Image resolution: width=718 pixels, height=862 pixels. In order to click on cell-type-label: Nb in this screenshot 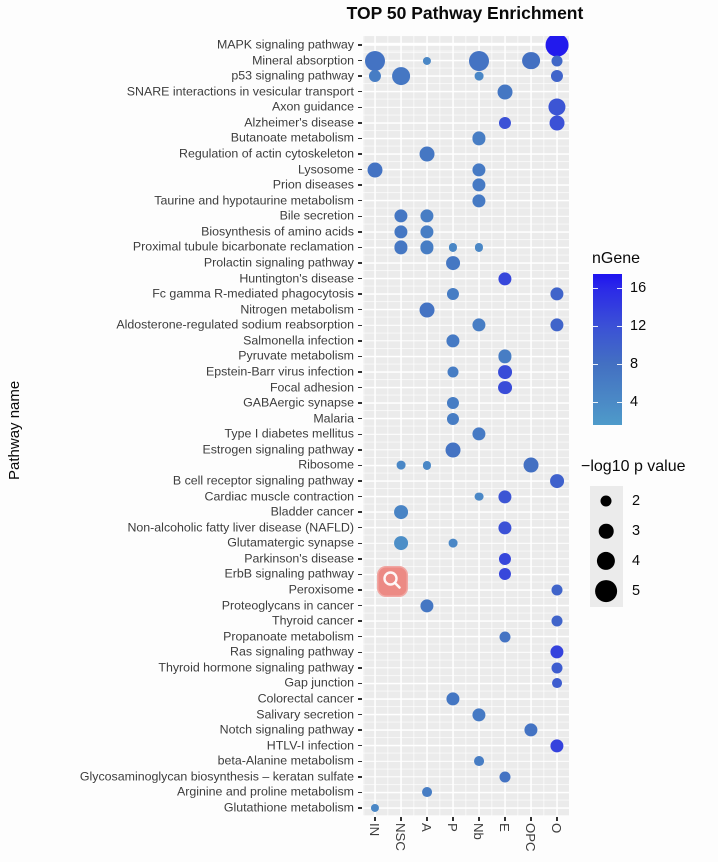, I will do `click(478, 831)`.